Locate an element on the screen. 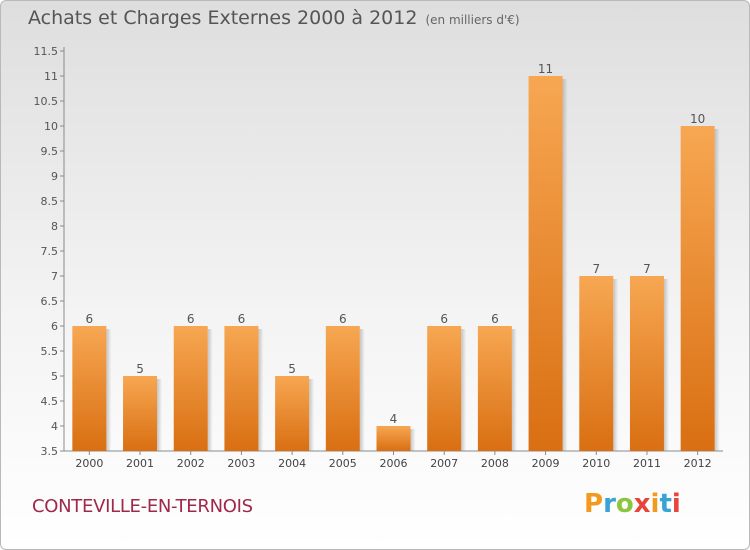 This screenshot has height=550, width=750. y-tick-label: 4 is located at coordinates (54, 426).